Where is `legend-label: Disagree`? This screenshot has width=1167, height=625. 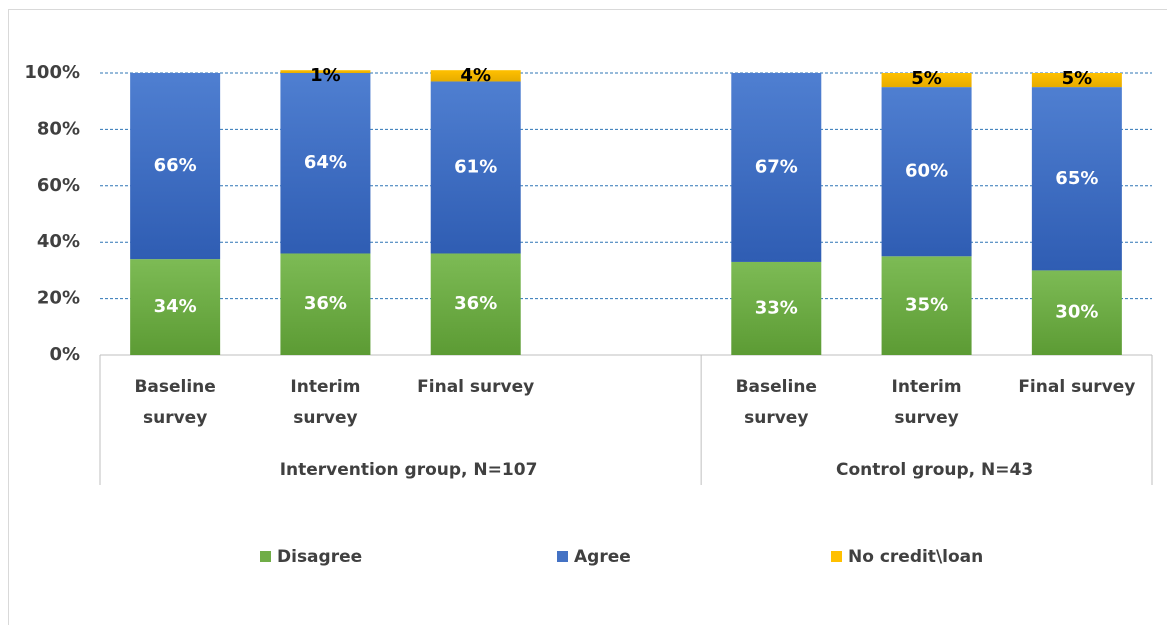
legend-label: Disagree is located at coordinates (319, 557).